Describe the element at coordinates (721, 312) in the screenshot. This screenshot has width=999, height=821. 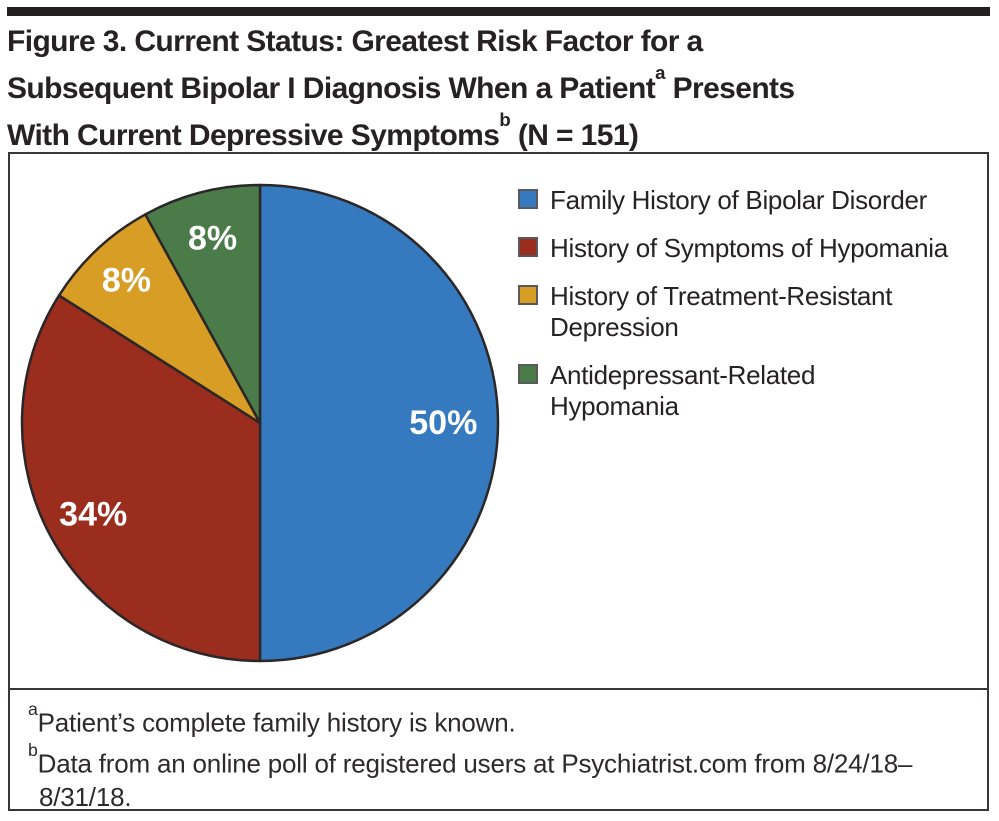
I see `legend-label: History of Treatment-Resistant Depression` at that location.